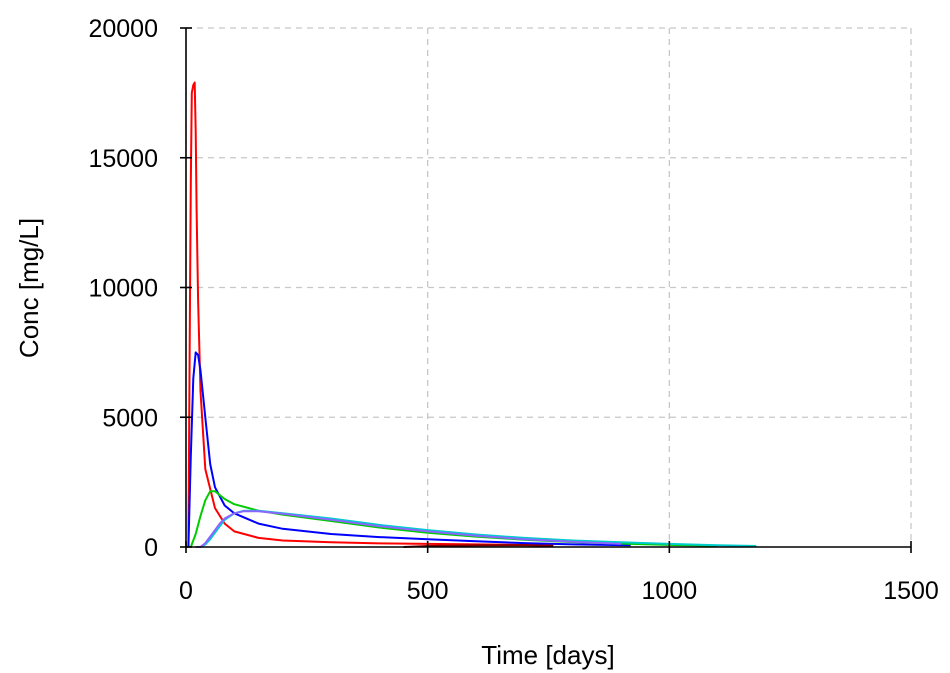 This screenshot has width=950, height=673. What do you see at coordinates (186, 591) in the screenshot?
I see `x-tick-label: 0` at bounding box center [186, 591].